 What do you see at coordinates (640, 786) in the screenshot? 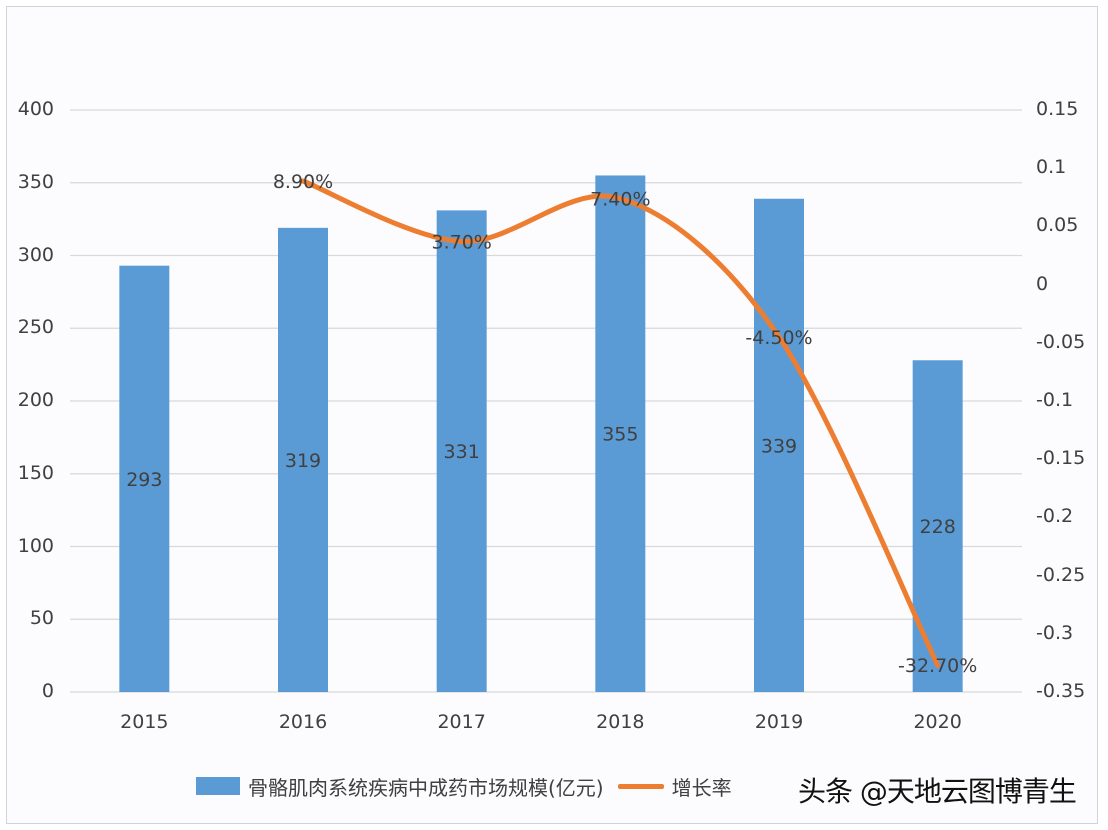
I see `legend-line-swatch` at bounding box center [640, 786].